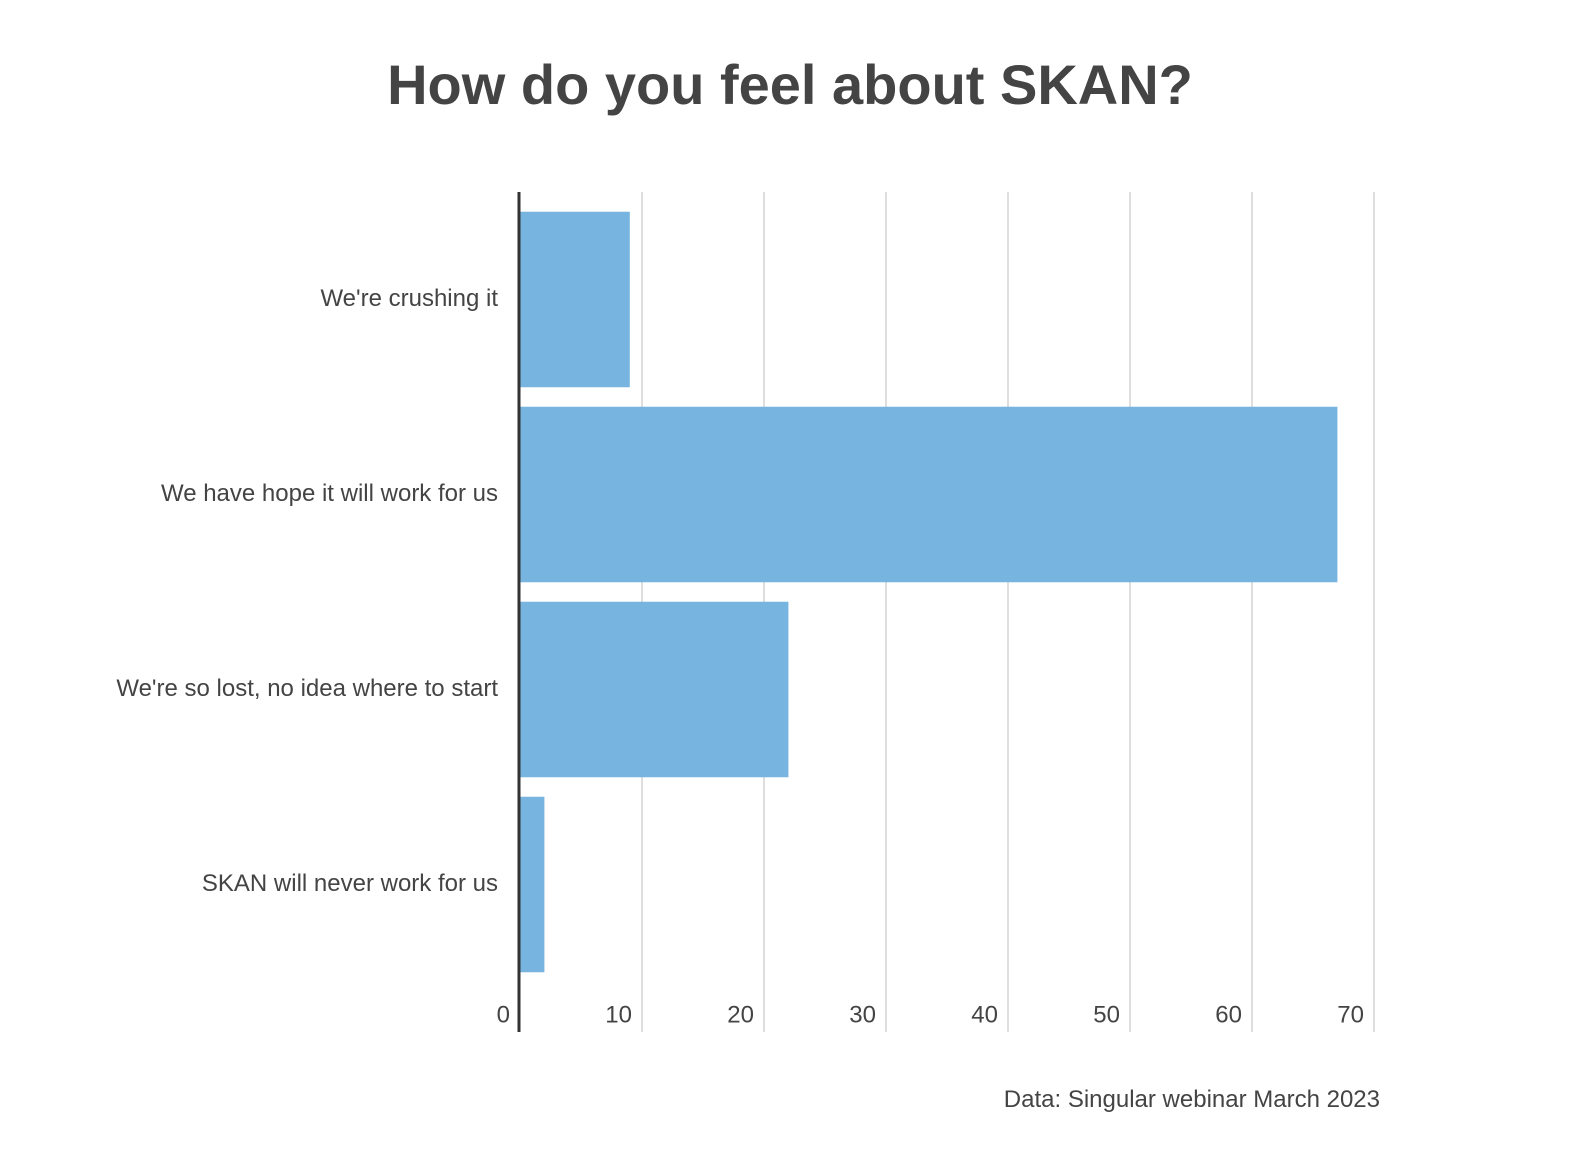 The image size is (1580, 1174). Describe the element at coordinates (350, 883) in the screenshot. I see `category-label-4: SKAN will never work for us` at that location.